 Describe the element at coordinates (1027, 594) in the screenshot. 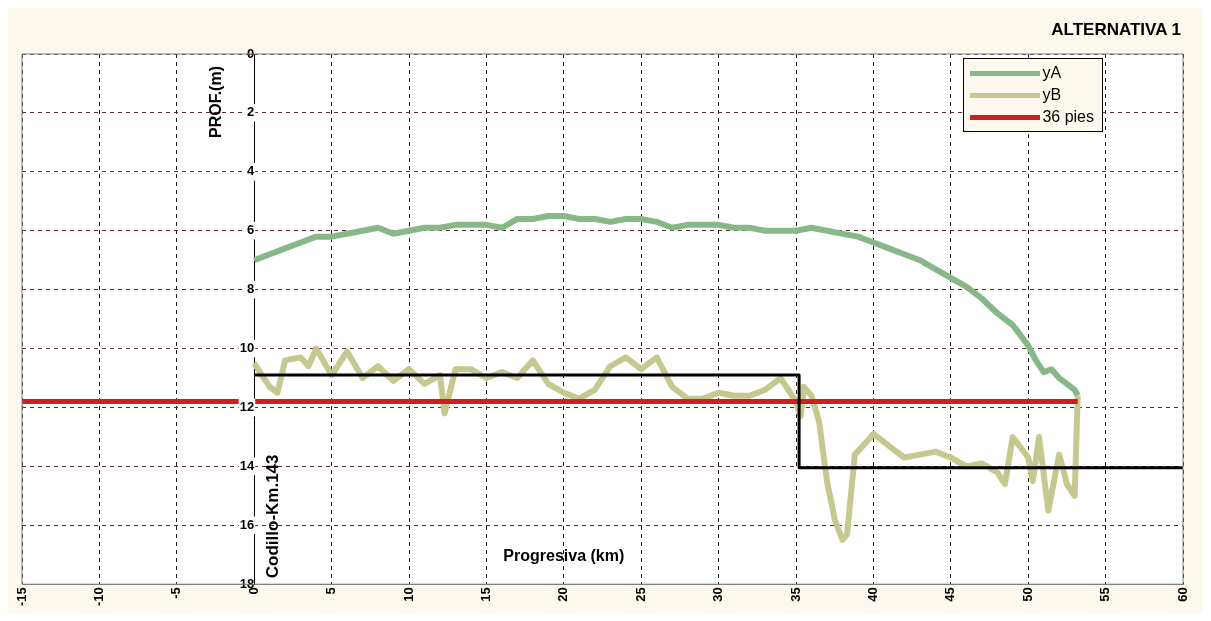

I see `x-tick-label: 50` at that location.